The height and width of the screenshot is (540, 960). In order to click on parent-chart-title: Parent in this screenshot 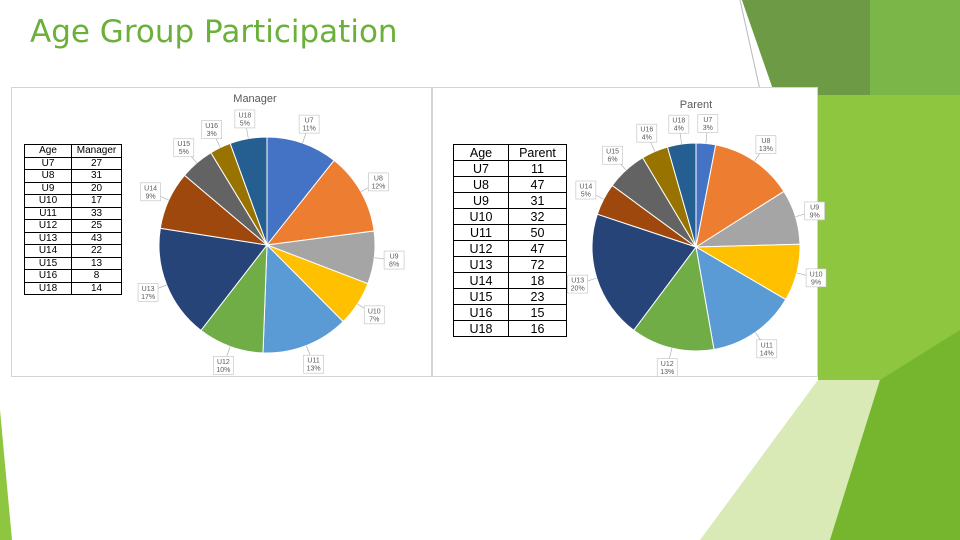, I will do `click(696, 105)`.